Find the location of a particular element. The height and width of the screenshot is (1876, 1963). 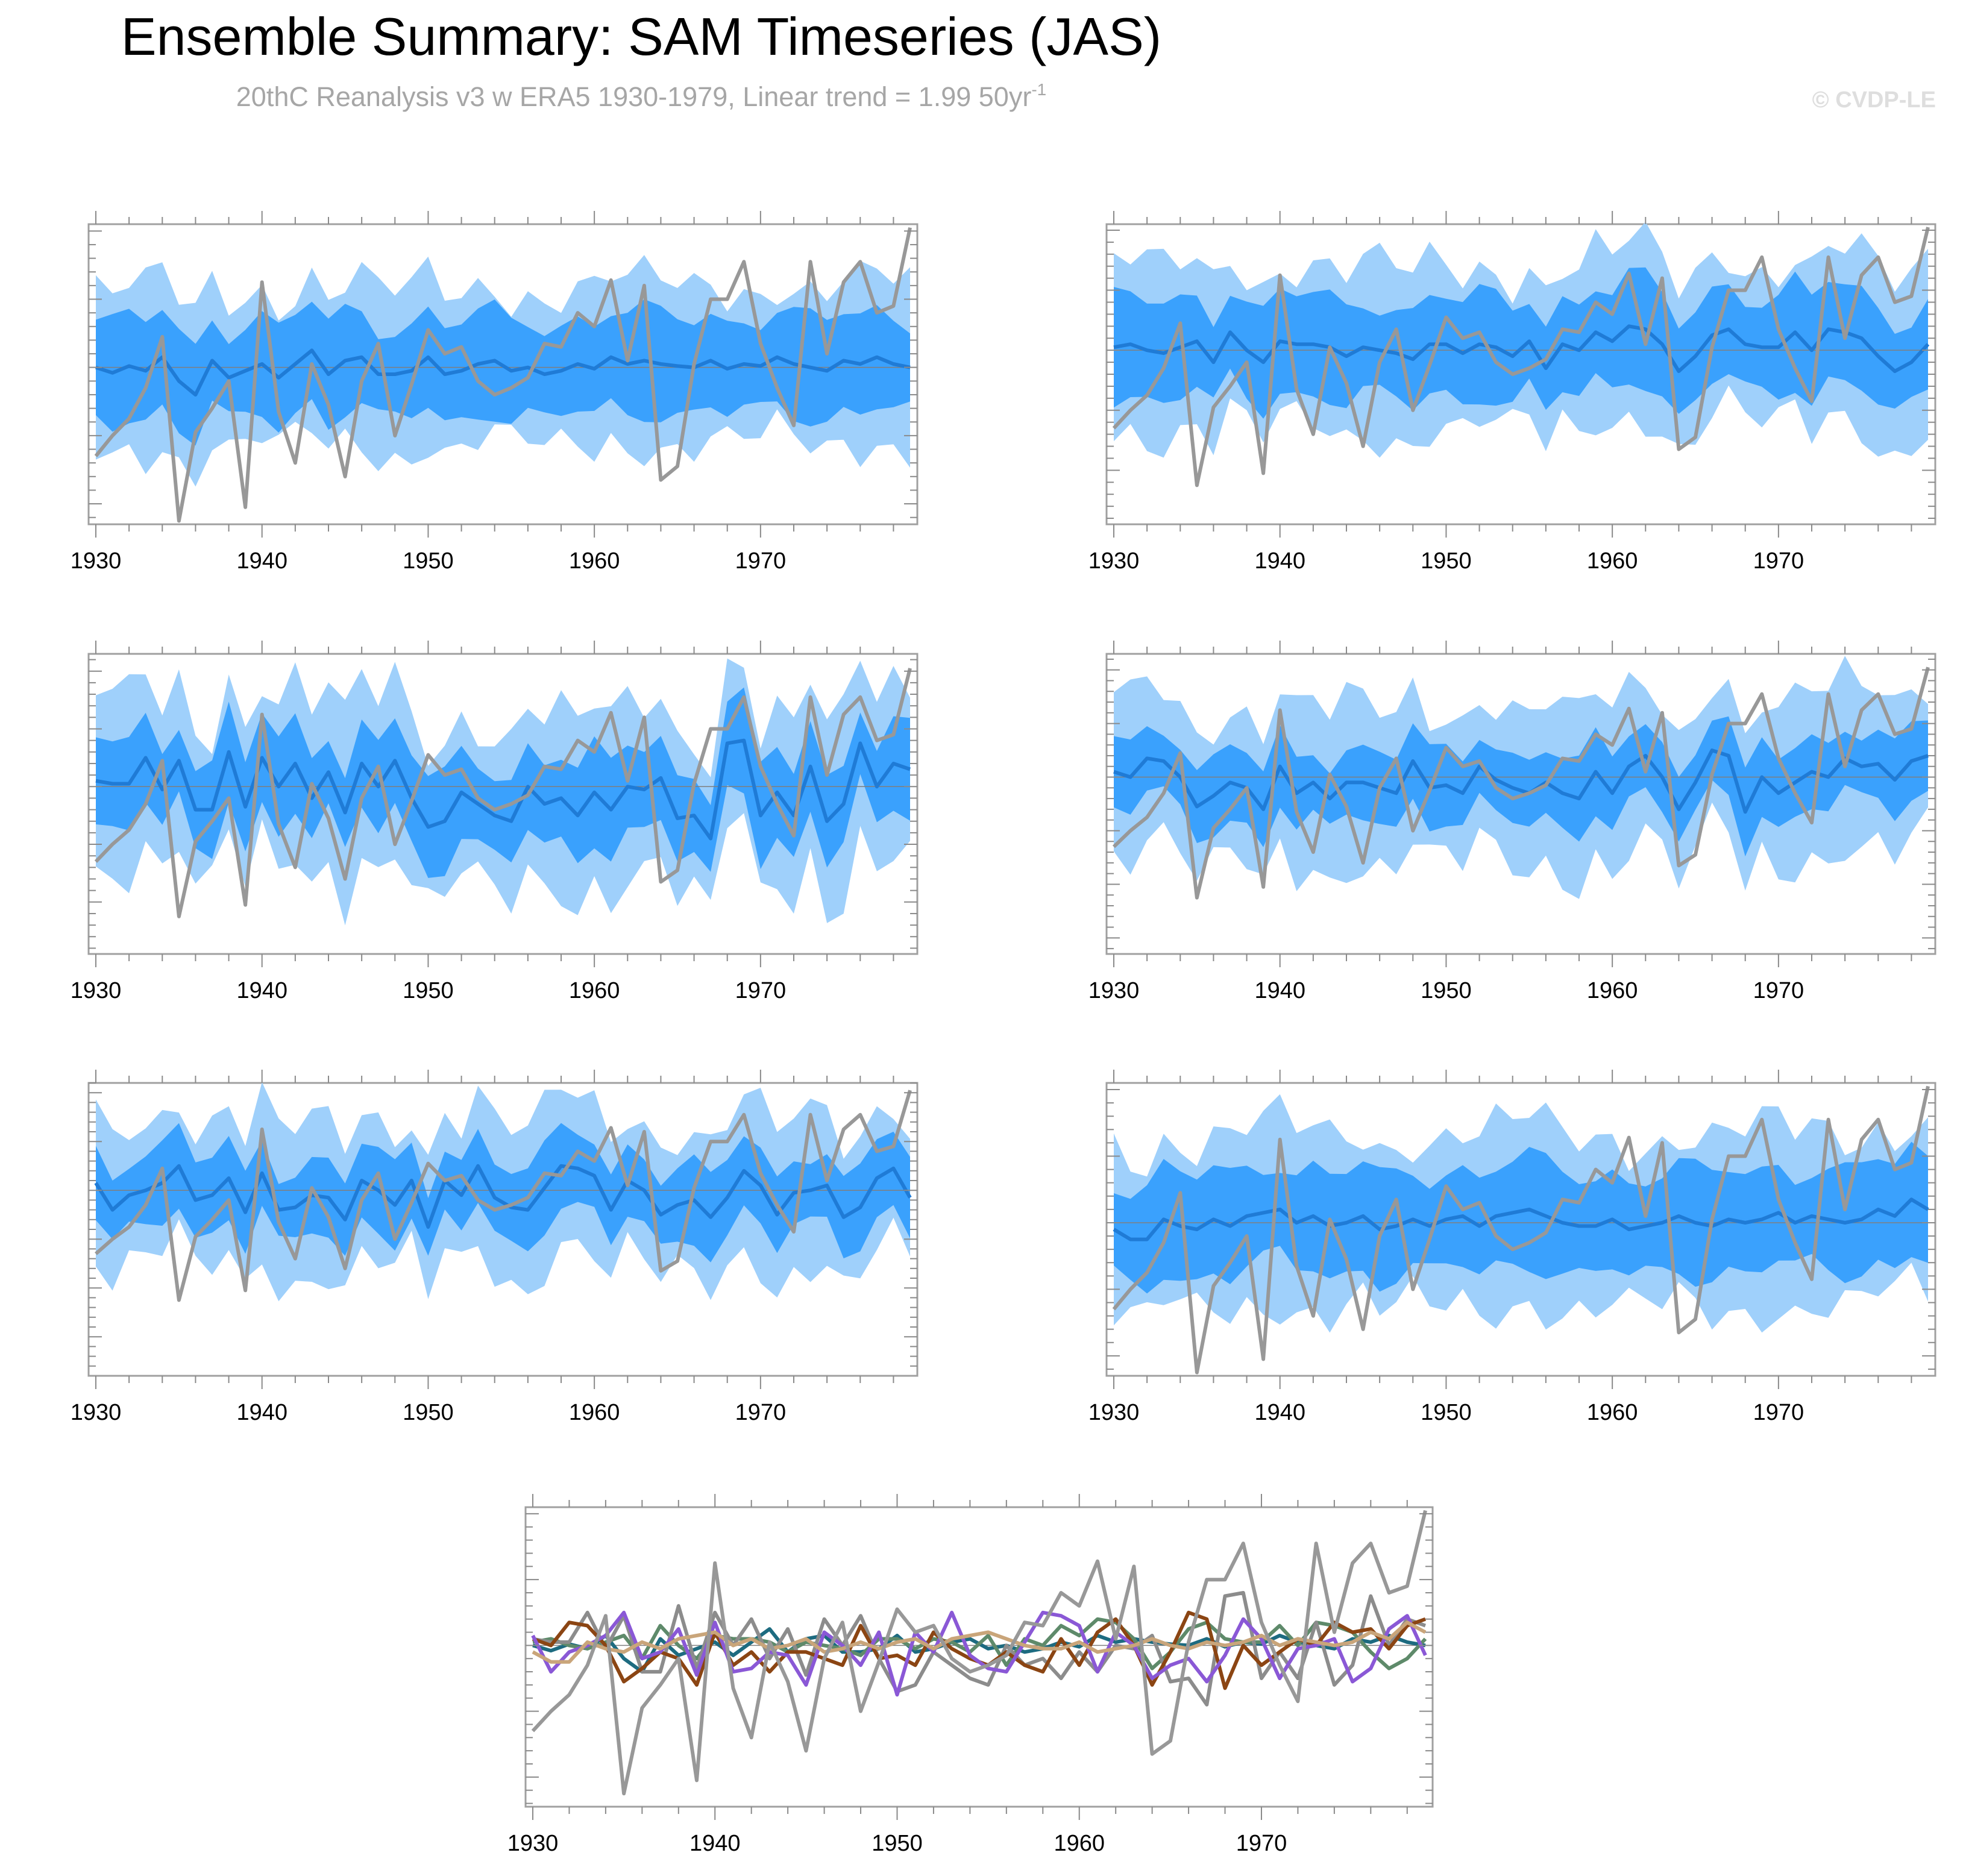

series-line-miroc6 is located at coordinates (979, 1642).